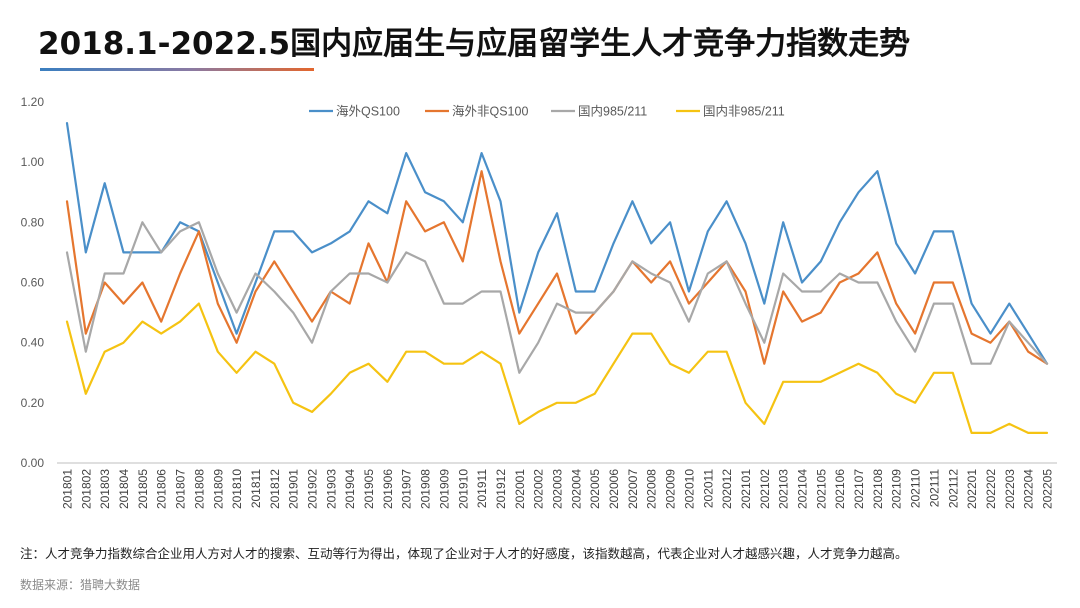 This screenshot has width=1080, height=608. I want to click on x-tick-label: 201809, so click(218, 489).